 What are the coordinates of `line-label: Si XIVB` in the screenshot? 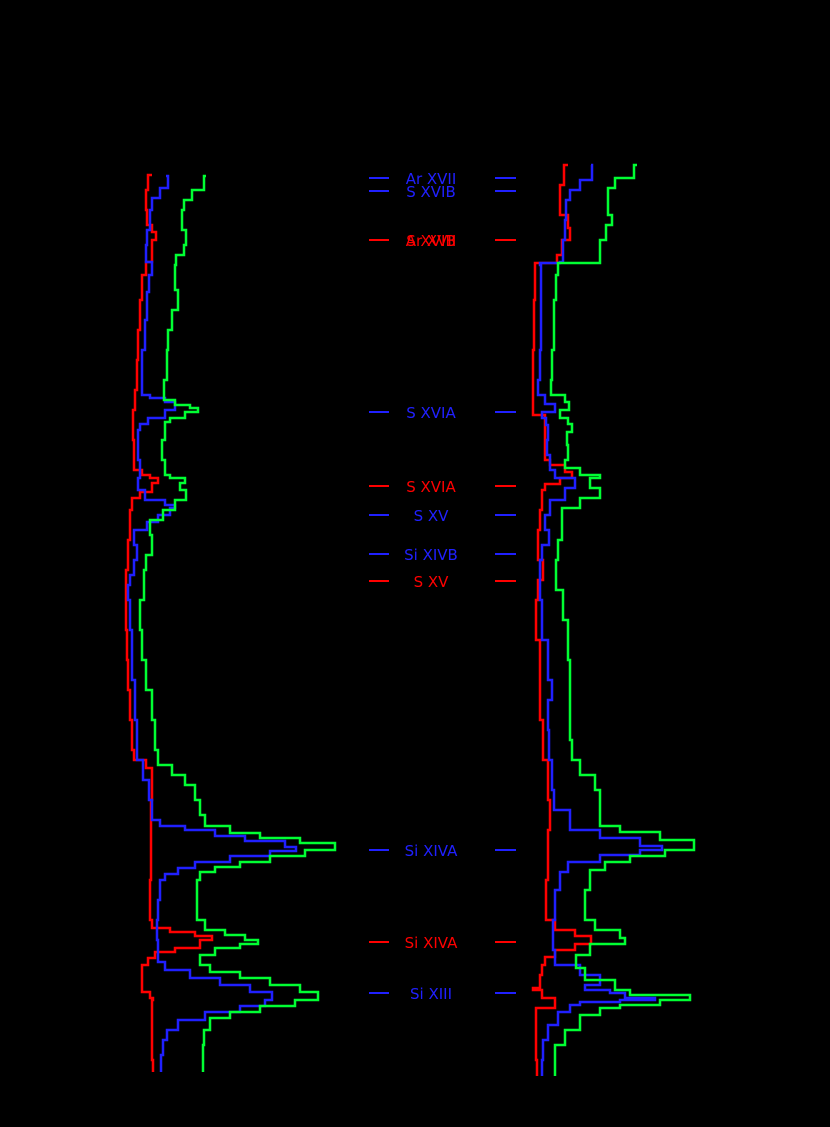 It's located at (431, 555).